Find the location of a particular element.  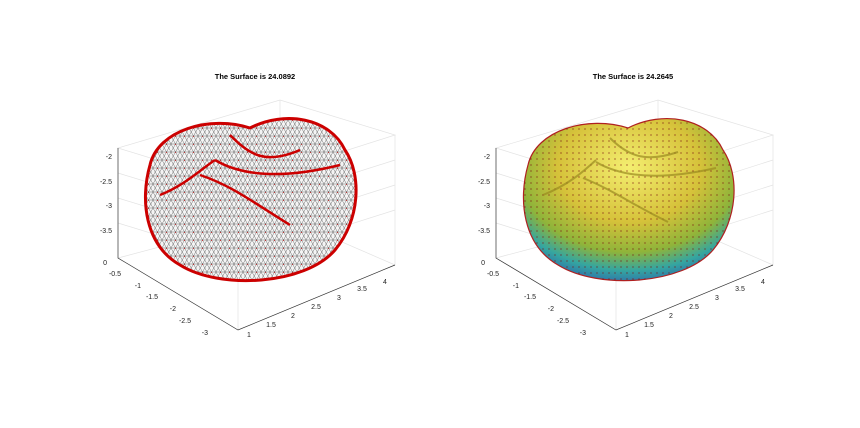

panel-title: The Surface is 24.0892 is located at coordinates (255, 76).